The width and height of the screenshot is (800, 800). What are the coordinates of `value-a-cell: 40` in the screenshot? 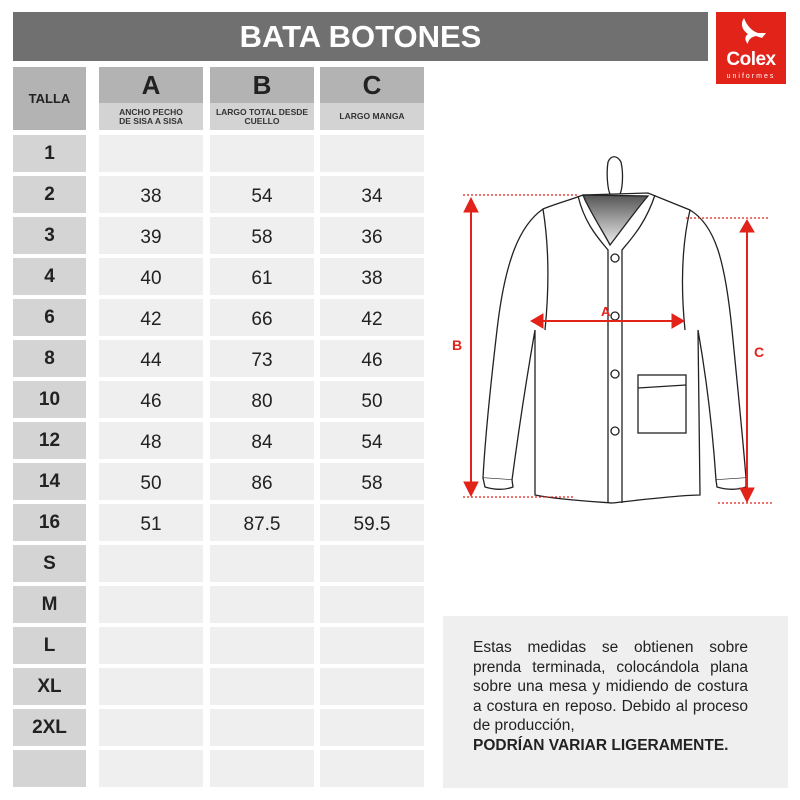 It's located at (151, 276).